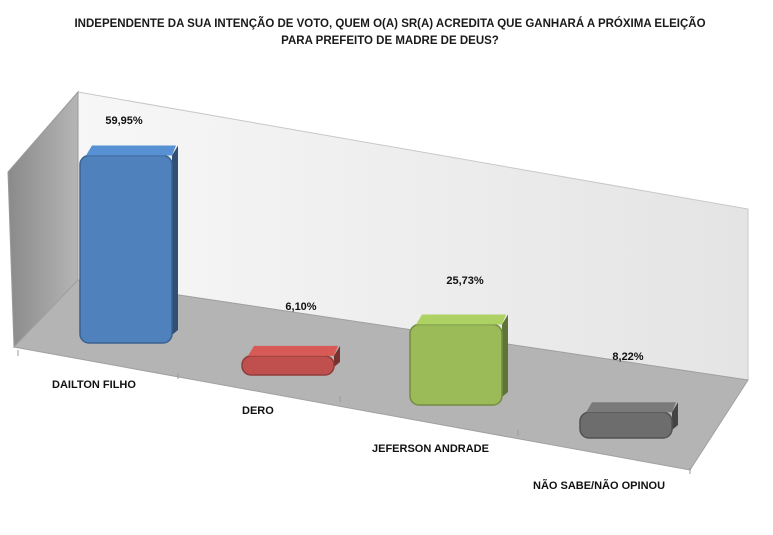 The width and height of the screenshot is (773, 535). I want to click on value-label: 25,73%, so click(465, 281).